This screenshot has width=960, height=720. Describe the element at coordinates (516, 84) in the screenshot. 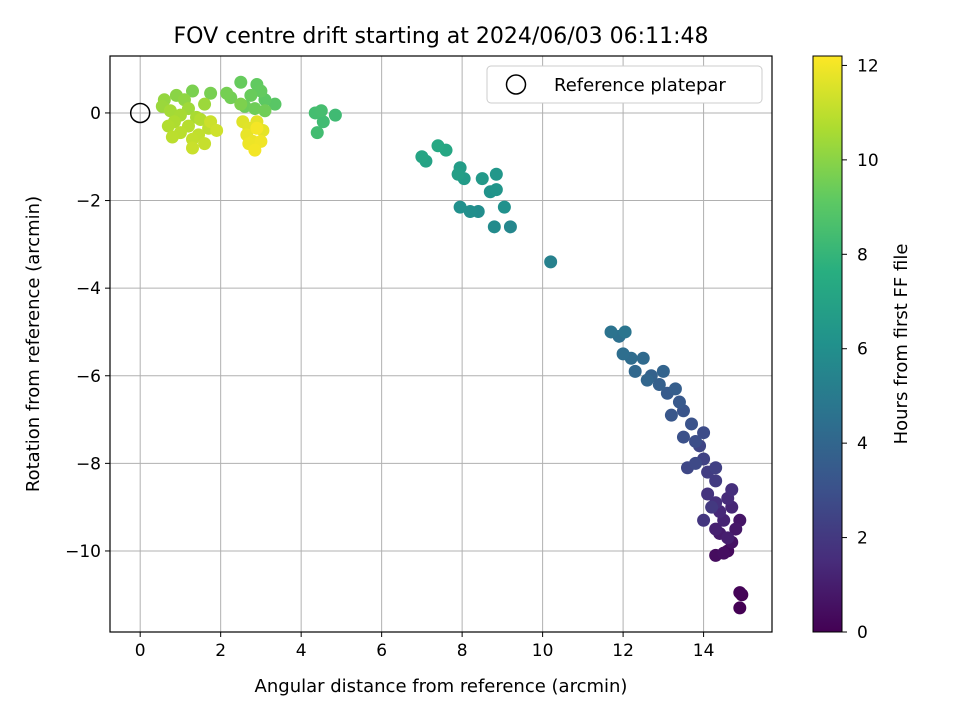

I see `legend-marker` at that location.